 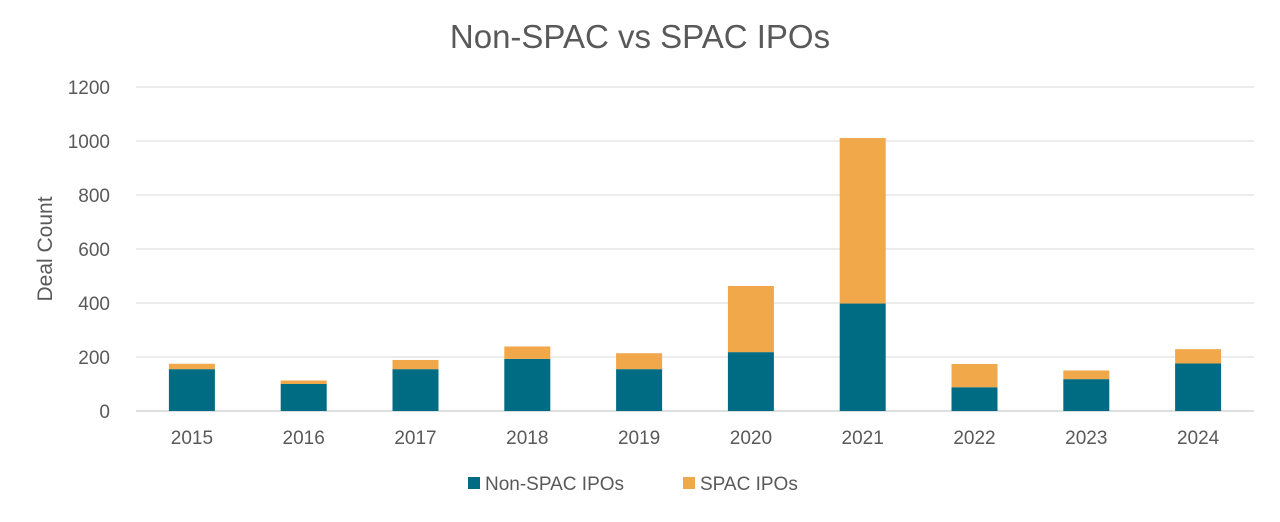 What do you see at coordinates (104, 412) in the screenshot?
I see `y-tick-label: 0` at bounding box center [104, 412].